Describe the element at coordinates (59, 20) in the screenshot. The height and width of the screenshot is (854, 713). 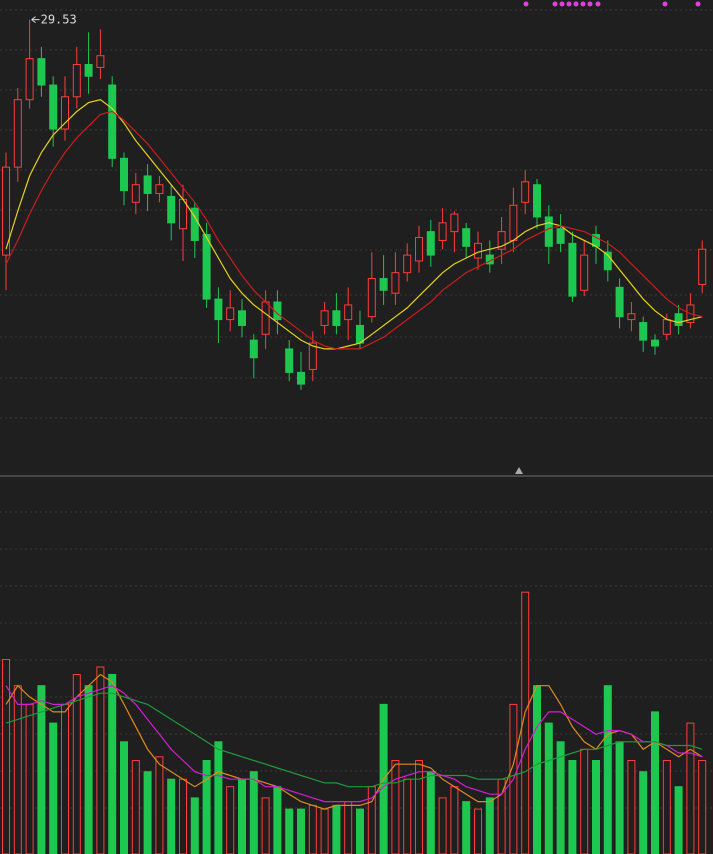
I see `annotation-label: 29.53` at that location.